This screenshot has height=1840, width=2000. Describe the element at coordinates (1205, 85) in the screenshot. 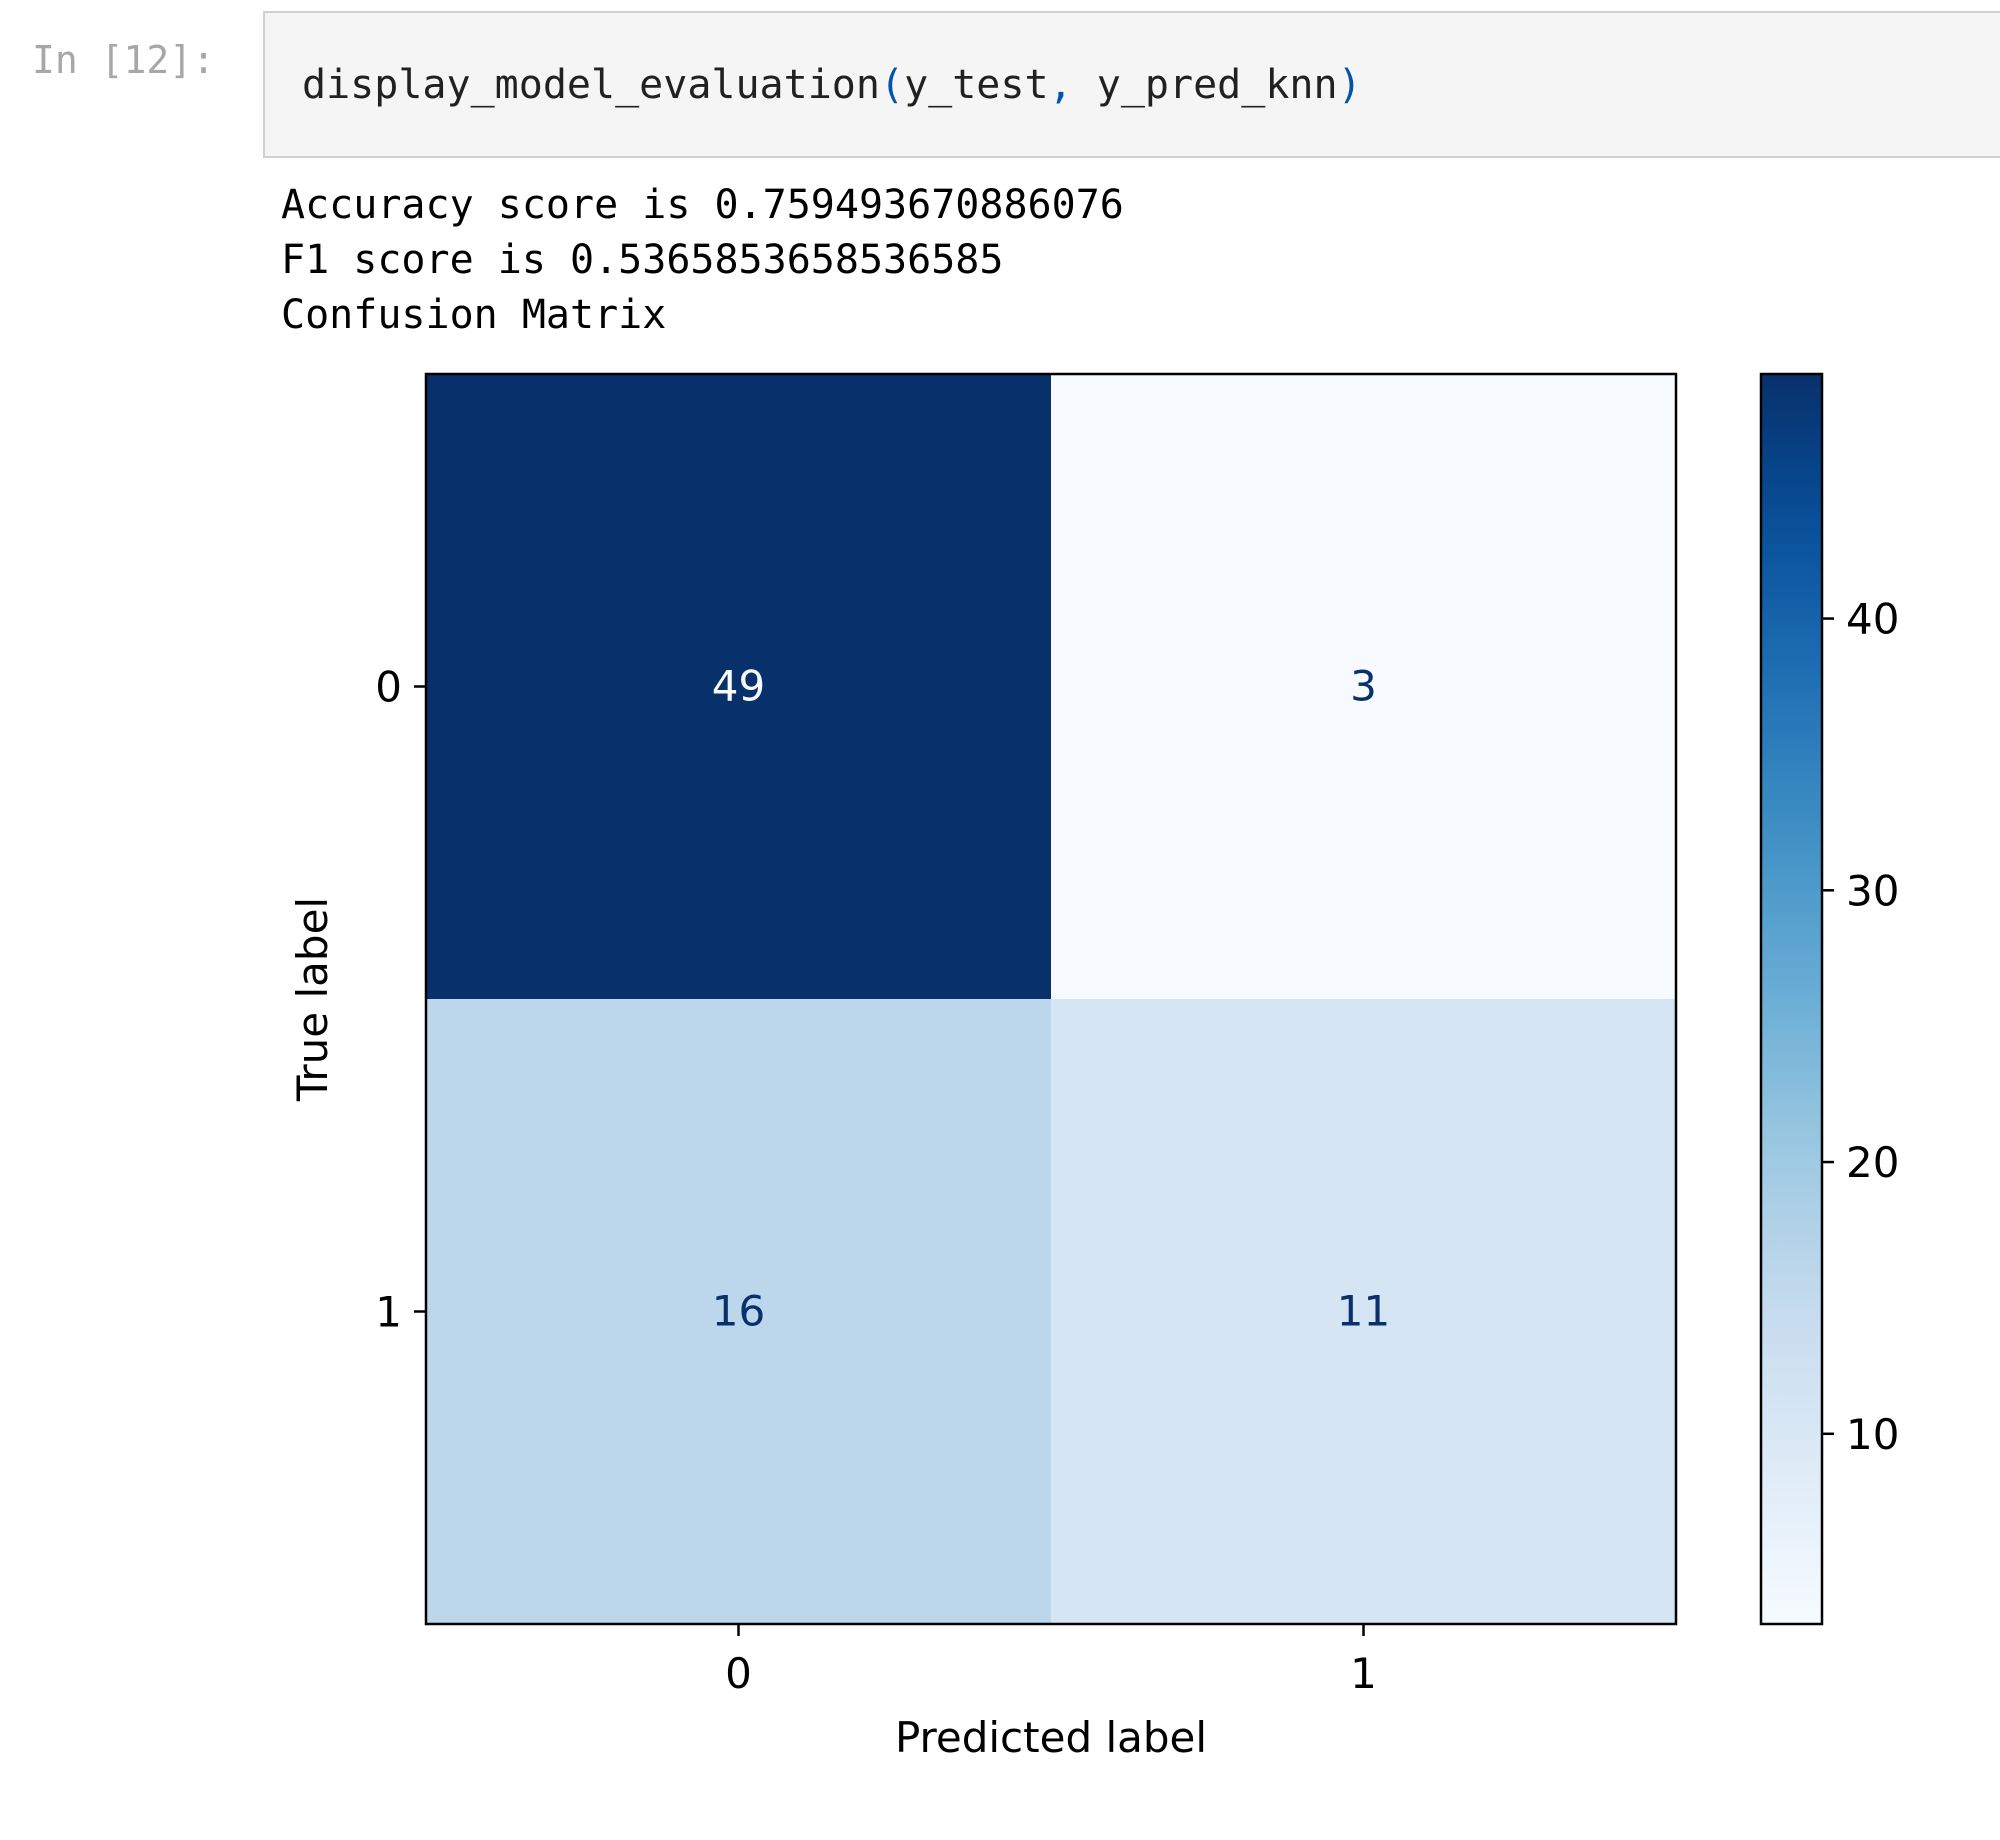

I see `code-arg-2: y_pred_knn` at that location.